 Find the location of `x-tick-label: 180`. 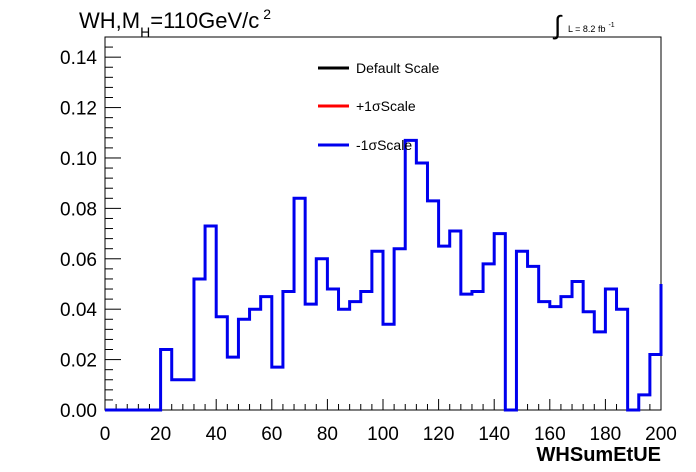

x-tick-label: 180 is located at coordinates (606, 434).